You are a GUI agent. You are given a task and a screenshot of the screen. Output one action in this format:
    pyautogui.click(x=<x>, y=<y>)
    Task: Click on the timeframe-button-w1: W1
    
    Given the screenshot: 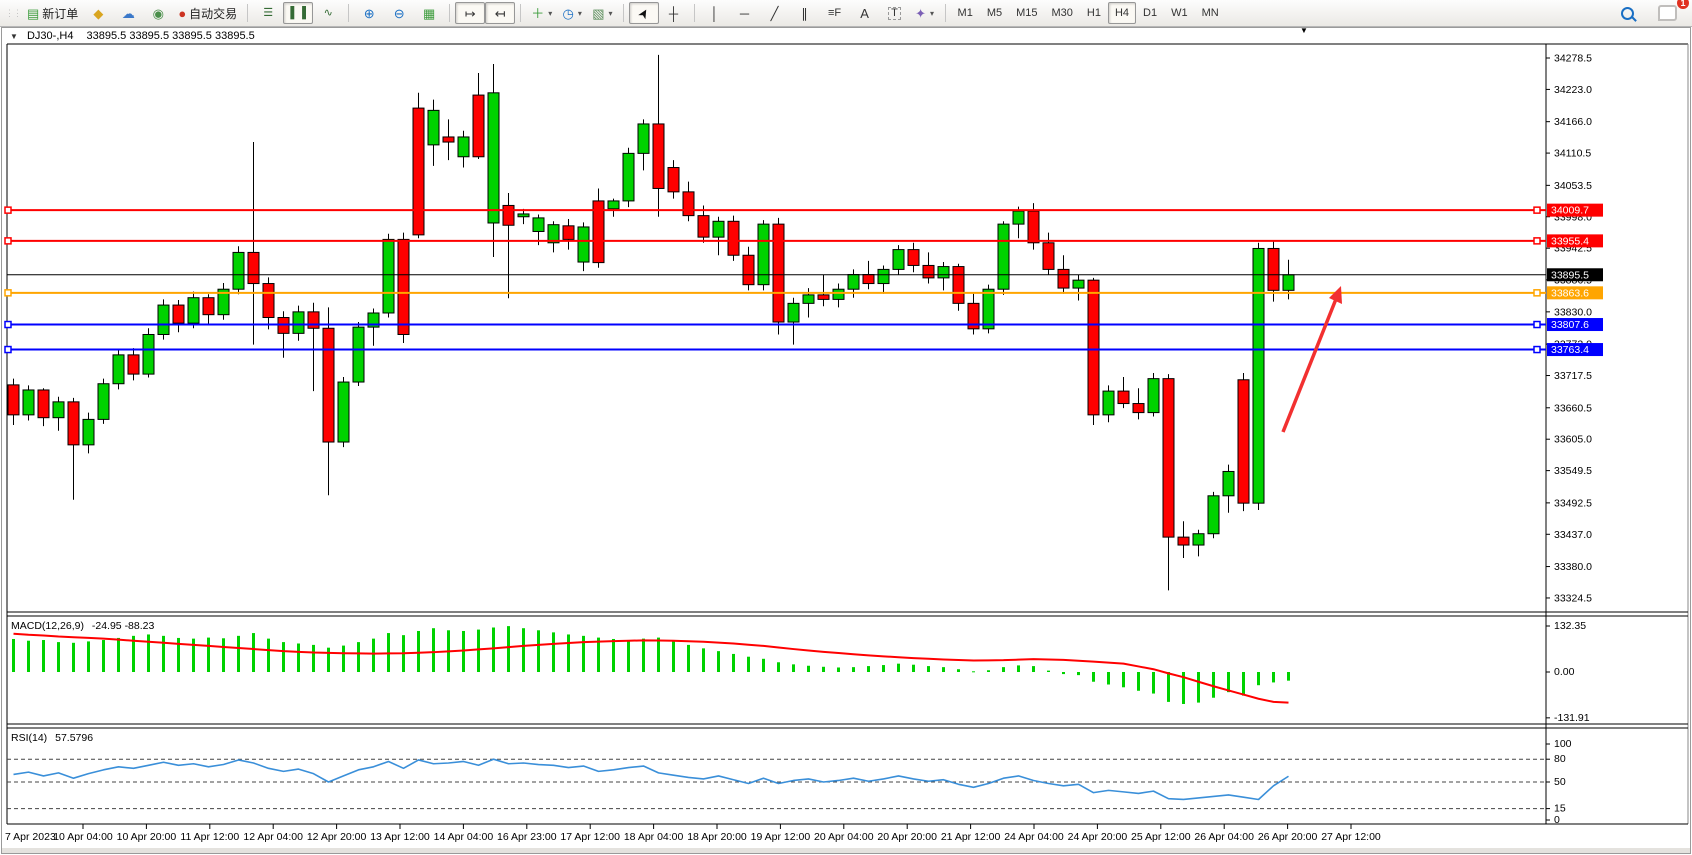 What is the action you would take?
    pyautogui.click(x=1179, y=13)
    